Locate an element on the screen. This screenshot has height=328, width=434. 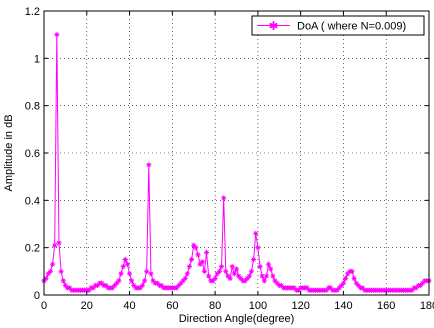
x-tick-label: 100 is located at coordinates (258, 306).